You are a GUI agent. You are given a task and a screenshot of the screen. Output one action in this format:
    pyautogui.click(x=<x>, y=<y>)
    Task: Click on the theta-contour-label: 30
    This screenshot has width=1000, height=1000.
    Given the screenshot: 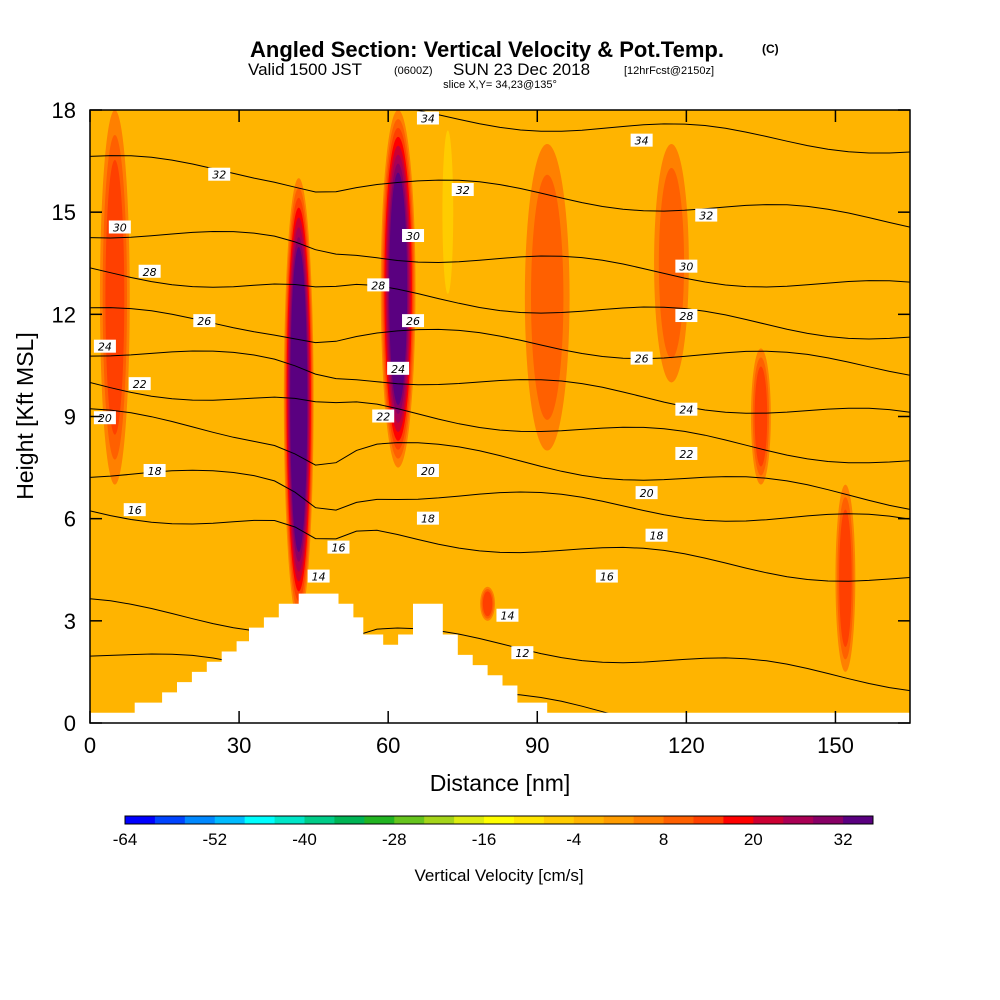 What is the action you would take?
    pyautogui.click(x=686, y=267)
    